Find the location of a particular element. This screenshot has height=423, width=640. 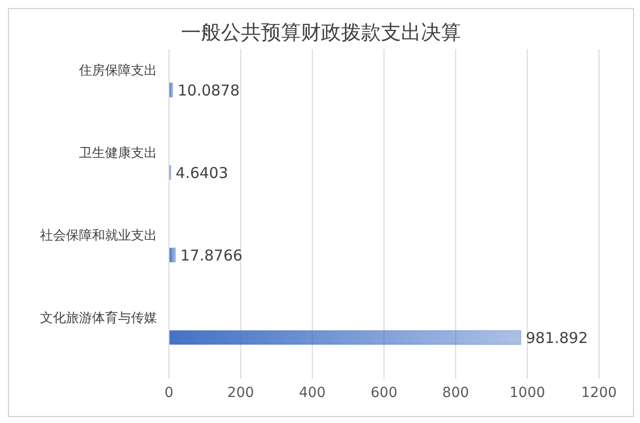

chart-title: 一般公共预算财政拨款支出决算 is located at coordinates (321, 32).